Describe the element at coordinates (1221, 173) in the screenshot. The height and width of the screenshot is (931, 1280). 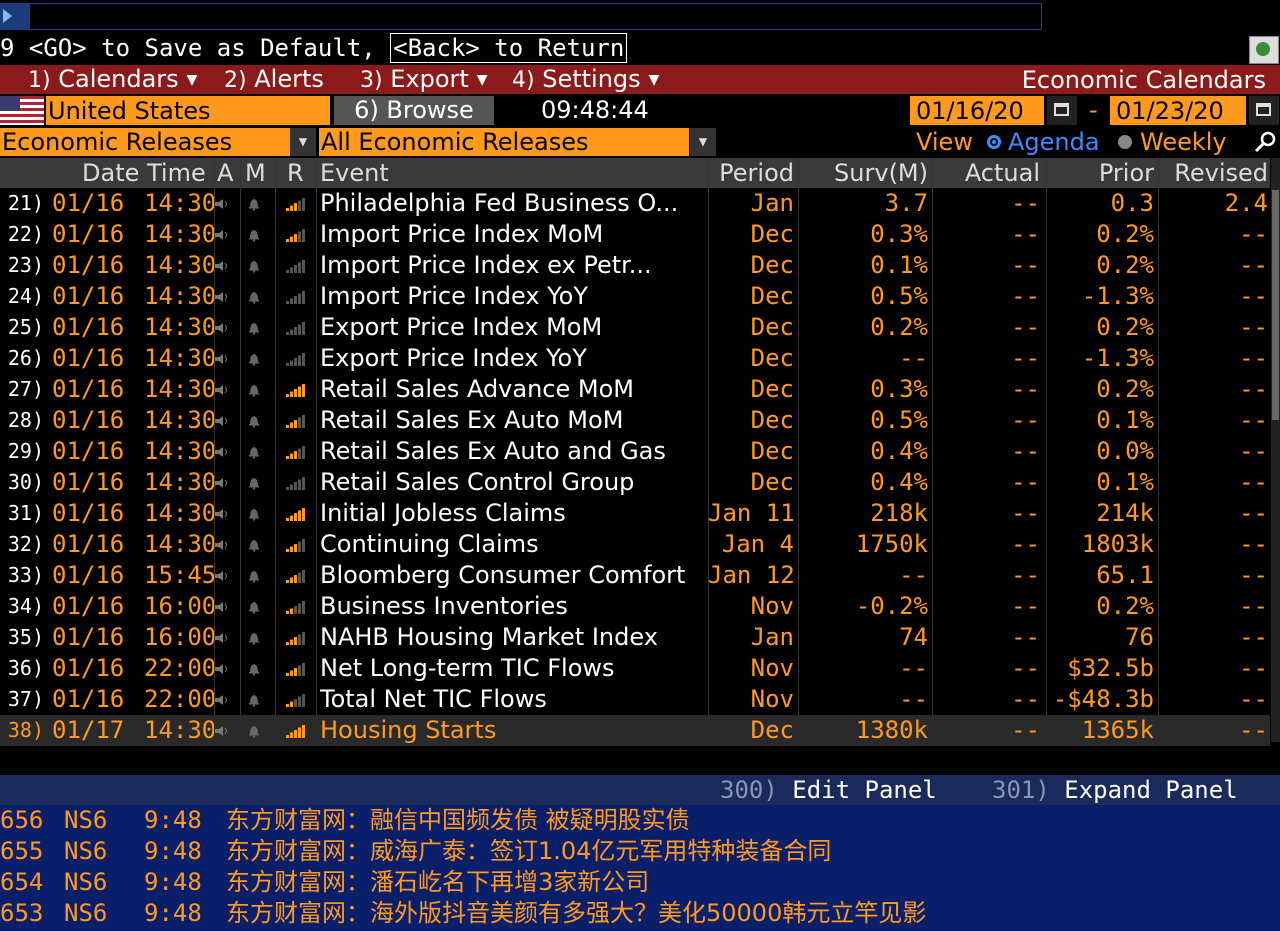
I see `col-revised: Revised` at that location.